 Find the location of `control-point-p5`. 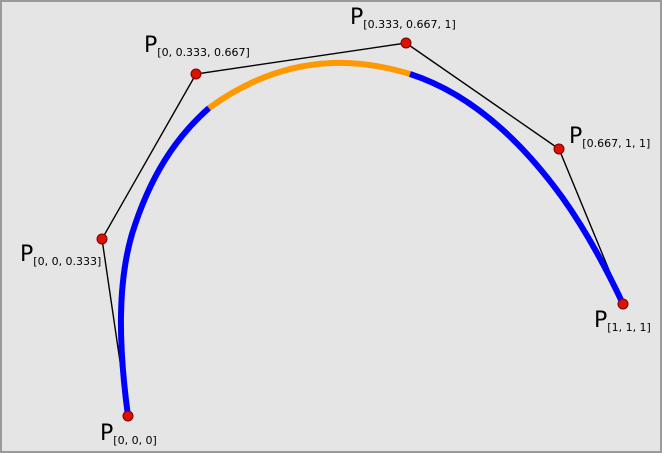

control-point-p5 is located at coordinates (623, 304).